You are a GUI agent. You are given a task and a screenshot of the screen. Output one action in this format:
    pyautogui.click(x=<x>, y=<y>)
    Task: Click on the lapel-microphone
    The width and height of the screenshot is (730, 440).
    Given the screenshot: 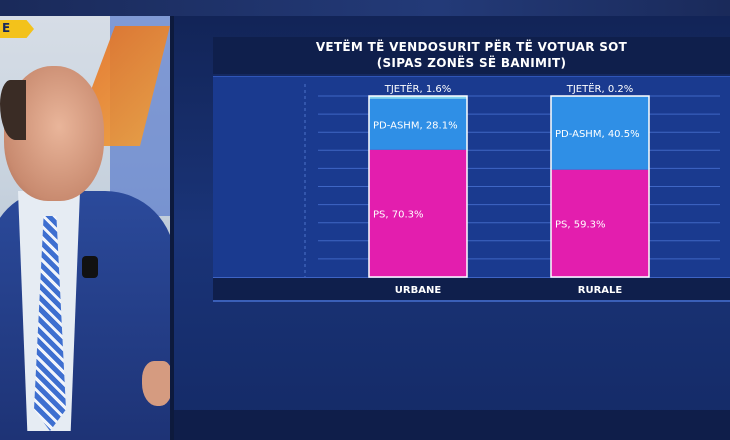 What is the action you would take?
    pyautogui.click(x=90, y=267)
    